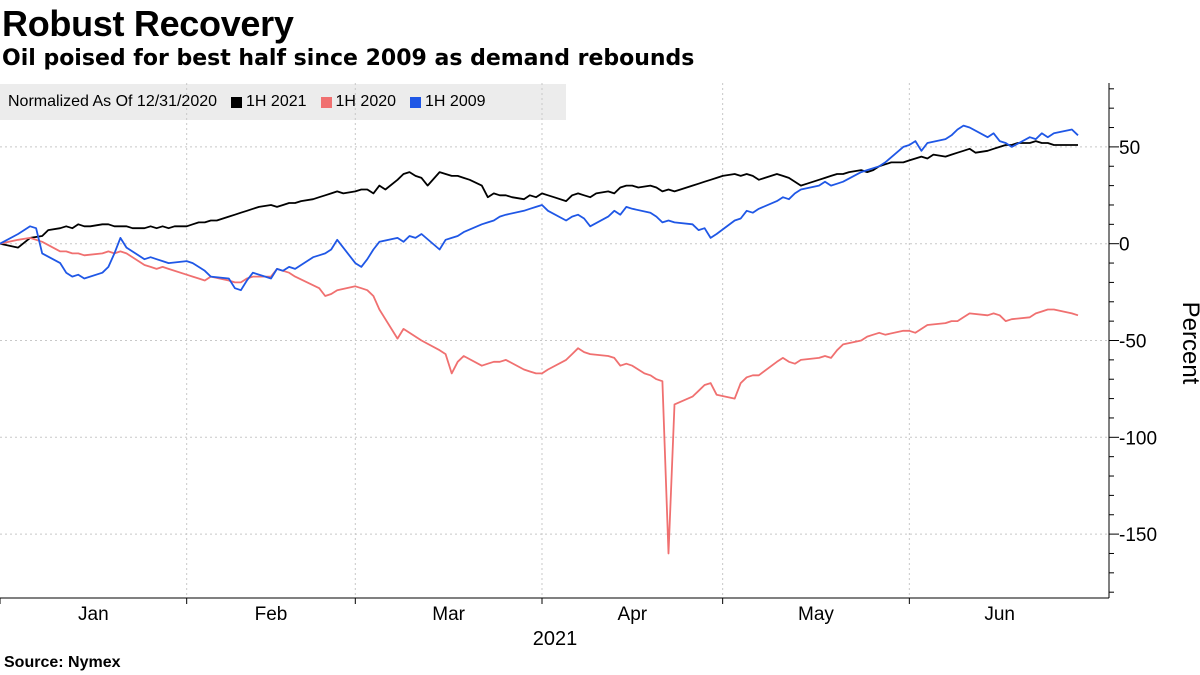  What do you see at coordinates (1132, 342) in the screenshot?
I see `y-tick-label: -50` at bounding box center [1132, 342].